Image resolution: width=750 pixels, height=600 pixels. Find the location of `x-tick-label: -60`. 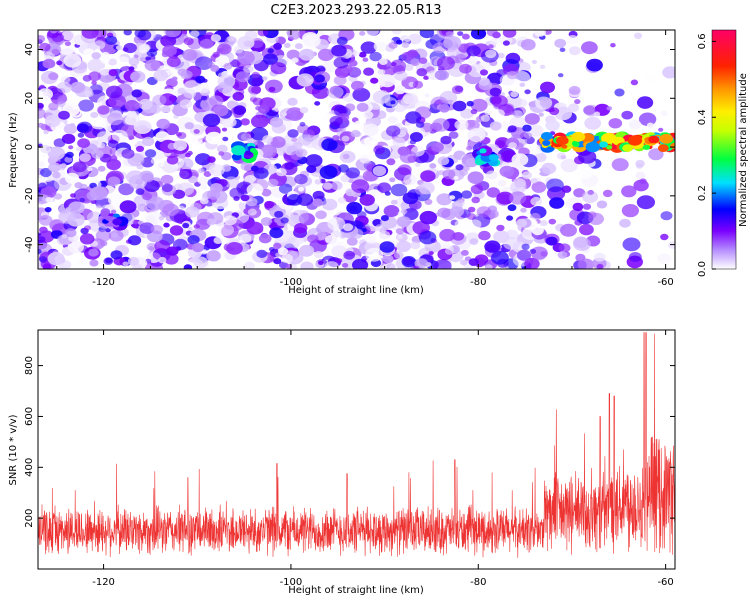

x-tick-label: -60 is located at coordinates (665, 582).